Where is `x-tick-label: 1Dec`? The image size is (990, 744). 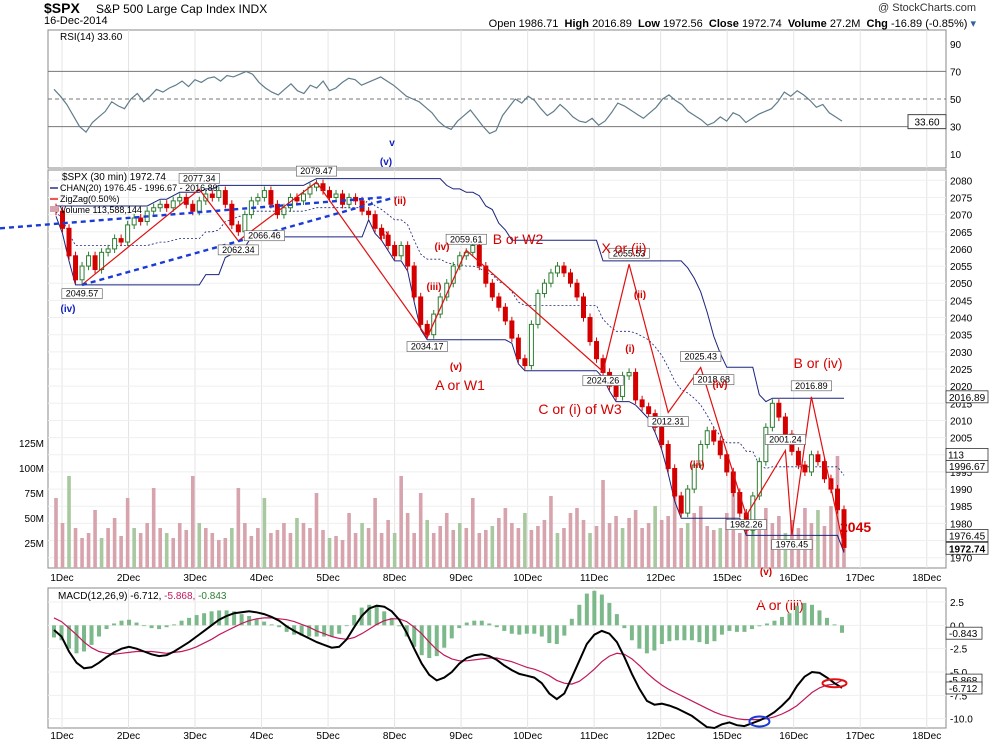
x-tick-label: 1Dec is located at coordinates (61, 736).